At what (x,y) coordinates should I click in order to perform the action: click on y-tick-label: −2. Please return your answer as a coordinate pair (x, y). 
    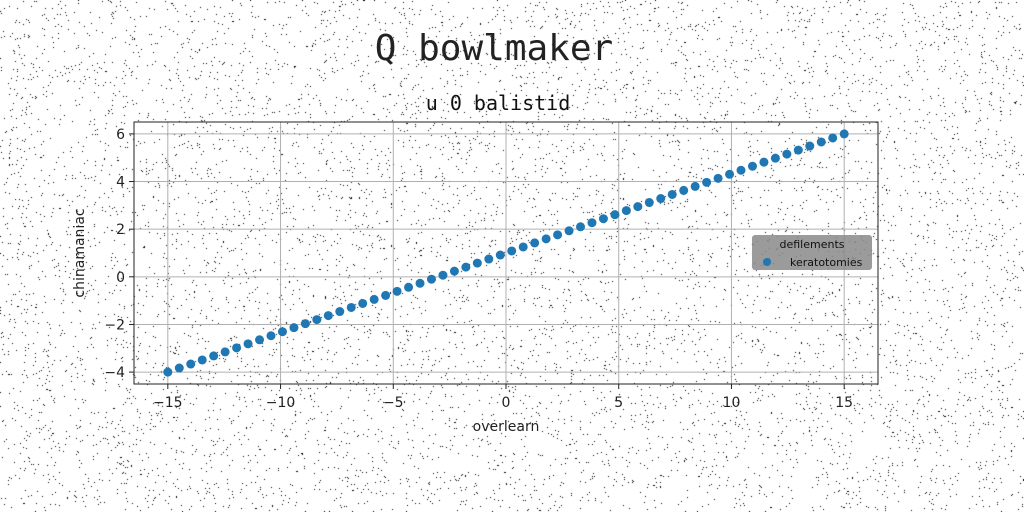
    Looking at the image, I should click on (114, 325).